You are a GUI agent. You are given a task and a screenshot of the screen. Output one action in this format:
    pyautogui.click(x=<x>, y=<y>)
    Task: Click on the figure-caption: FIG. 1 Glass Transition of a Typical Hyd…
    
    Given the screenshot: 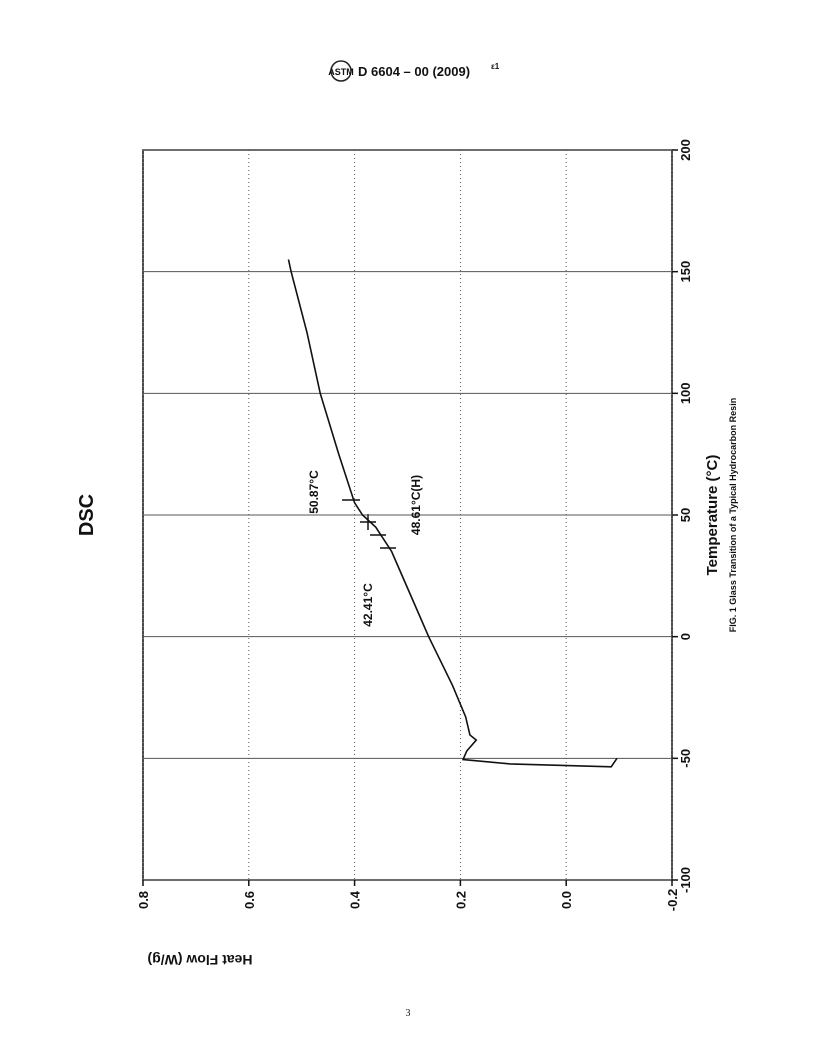 What is the action you would take?
    pyautogui.click(x=733, y=515)
    